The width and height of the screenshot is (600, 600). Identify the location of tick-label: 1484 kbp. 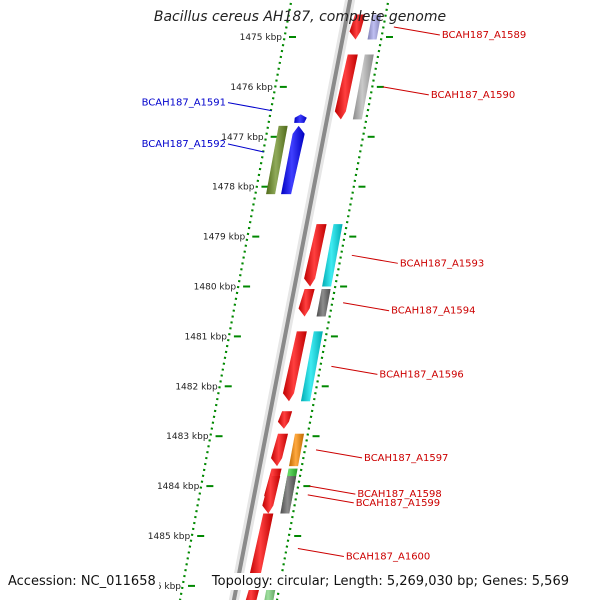
(178, 487).